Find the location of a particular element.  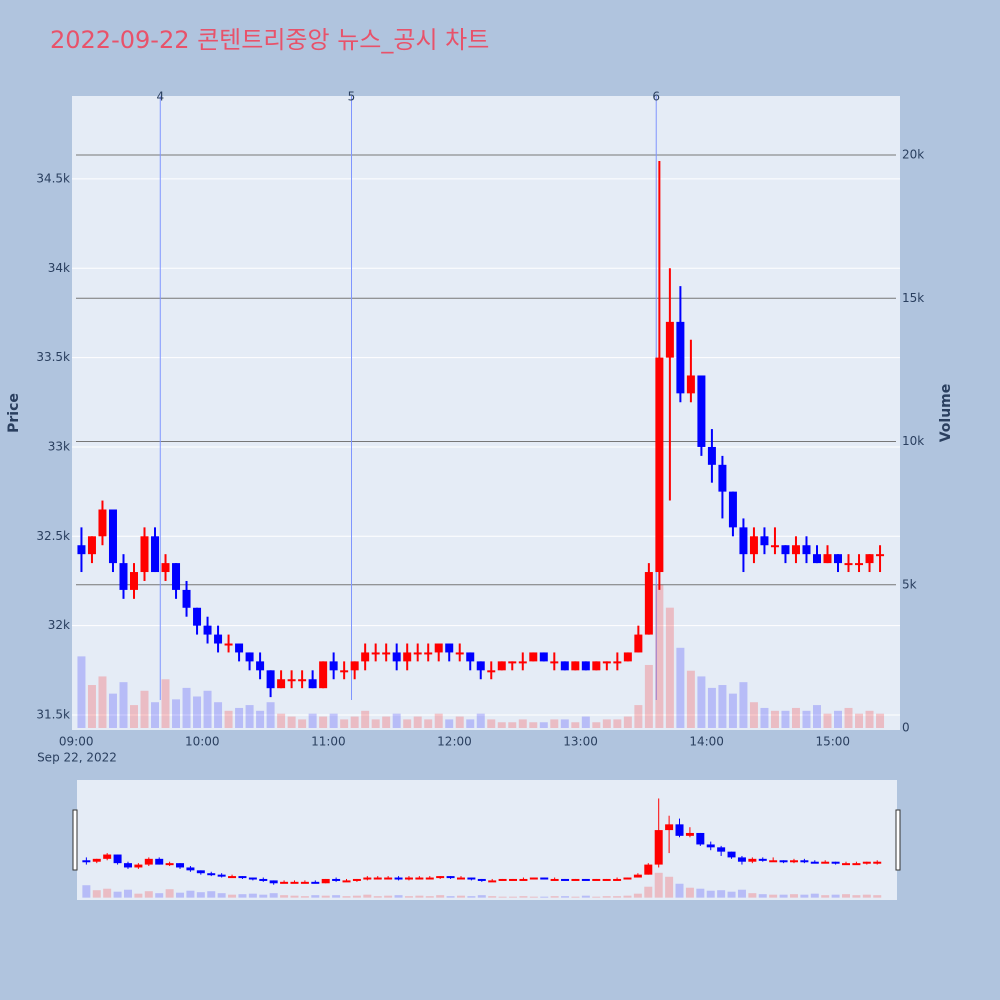

event-label: 5 is located at coordinates (352, 97).